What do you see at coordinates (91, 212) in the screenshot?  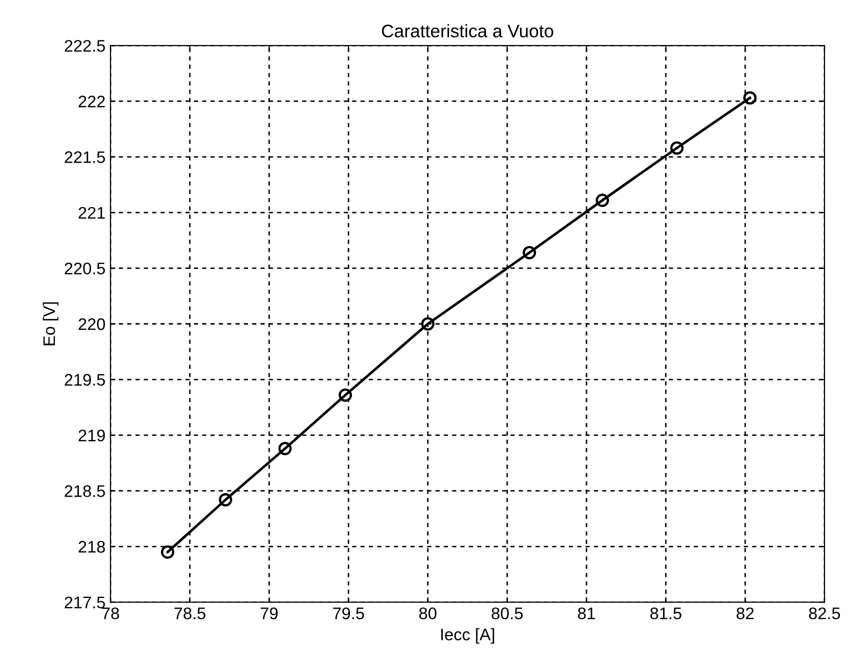 I see `y-tick-label: 221` at bounding box center [91, 212].